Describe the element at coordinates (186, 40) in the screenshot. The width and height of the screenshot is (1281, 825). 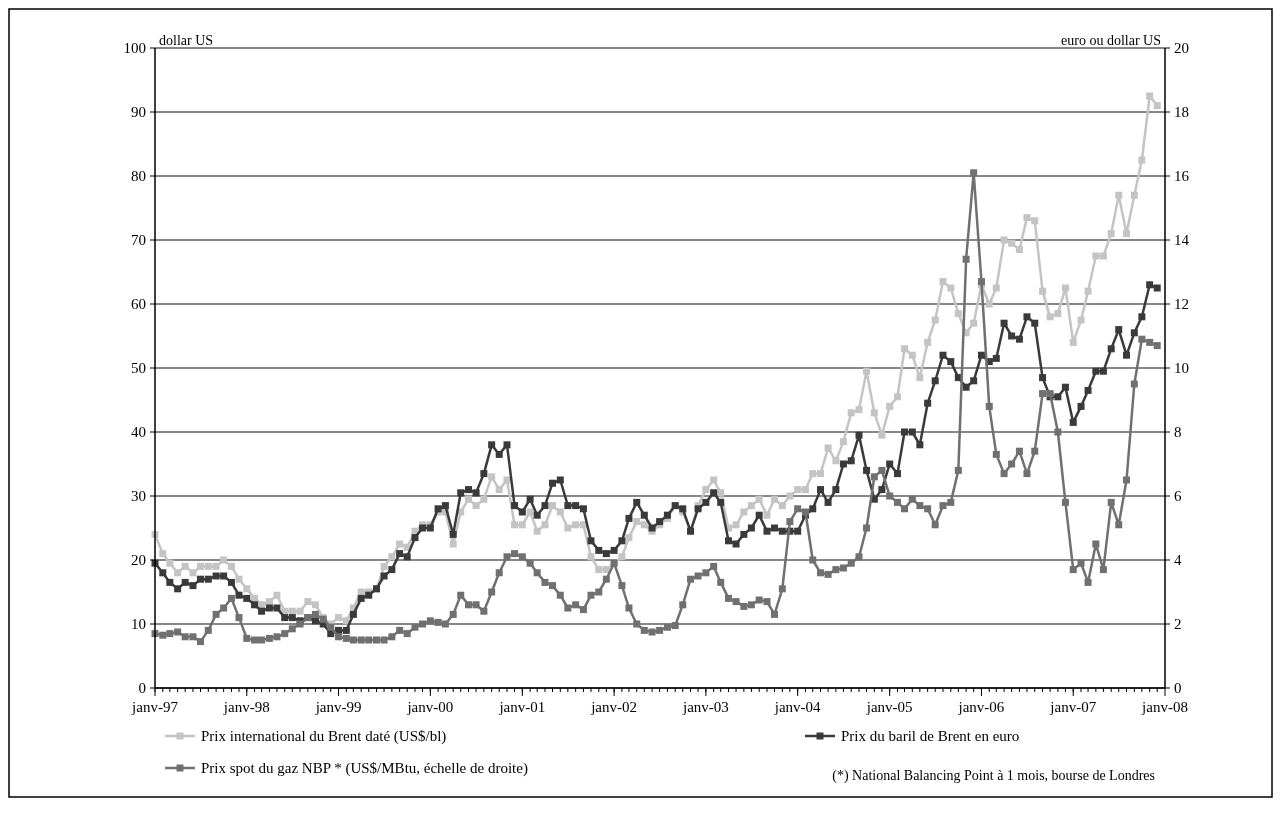
I see `y-axis-title: dollar US` at that location.